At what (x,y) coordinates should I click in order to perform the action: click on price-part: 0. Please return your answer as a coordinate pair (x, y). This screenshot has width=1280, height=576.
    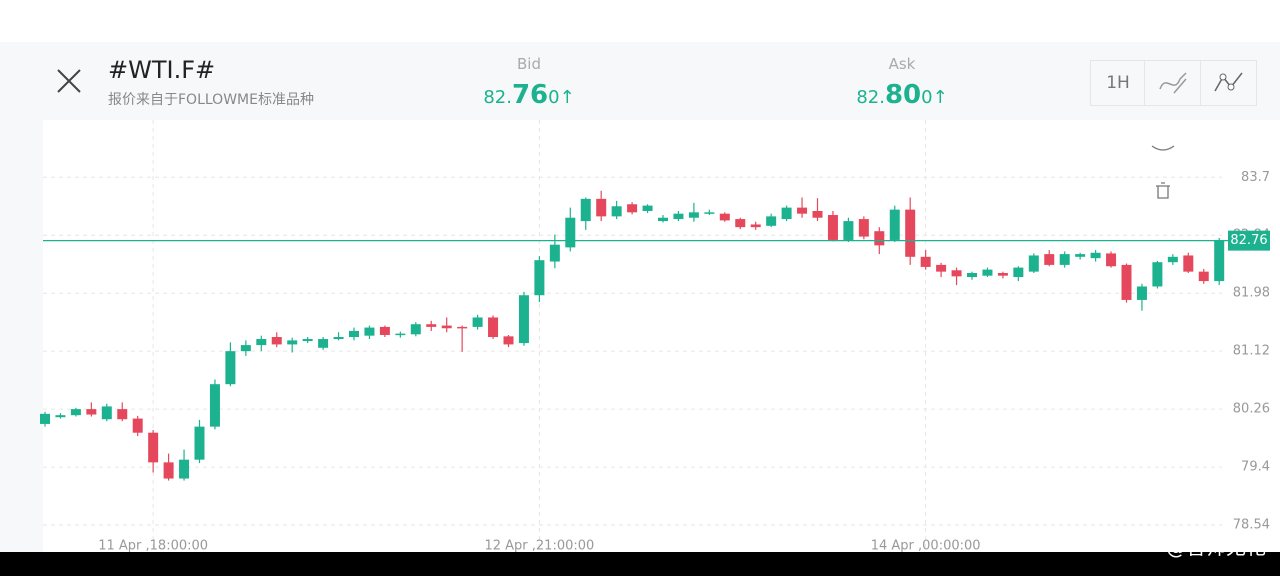
    Looking at the image, I should click on (927, 97).